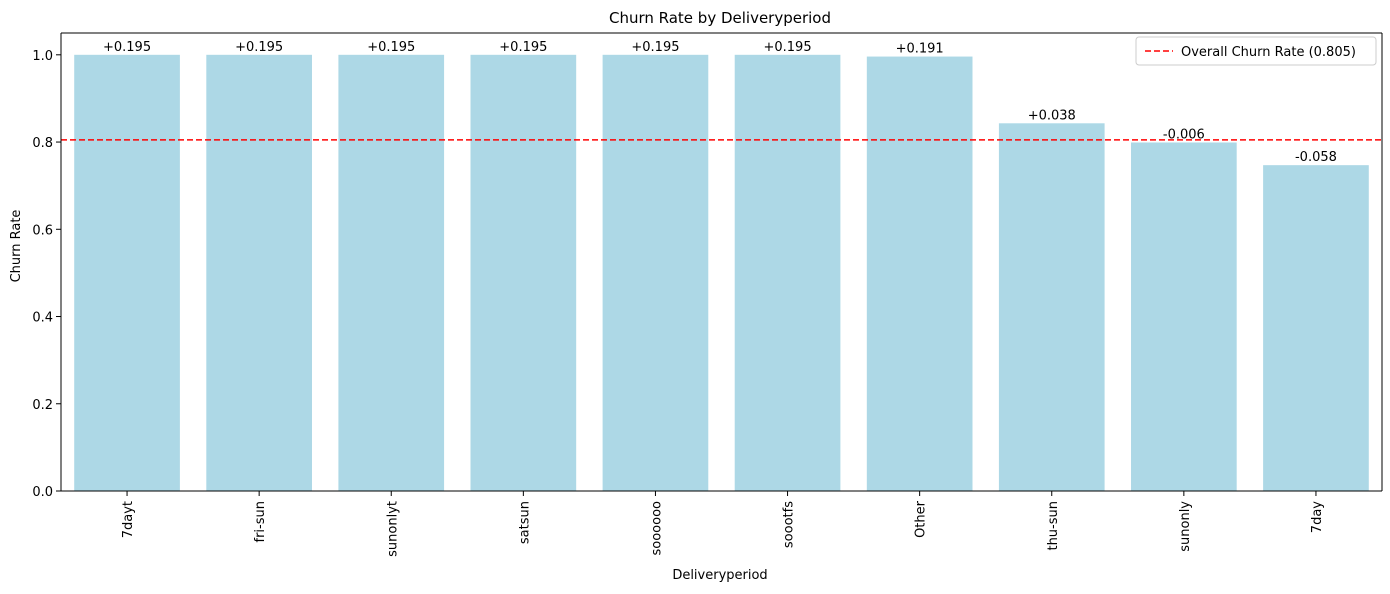 This screenshot has height=594, width=1390. Describe the element at coordinates (16, 246) in the screenshot. I see `y-axis-label: Churn Rate` at that location.